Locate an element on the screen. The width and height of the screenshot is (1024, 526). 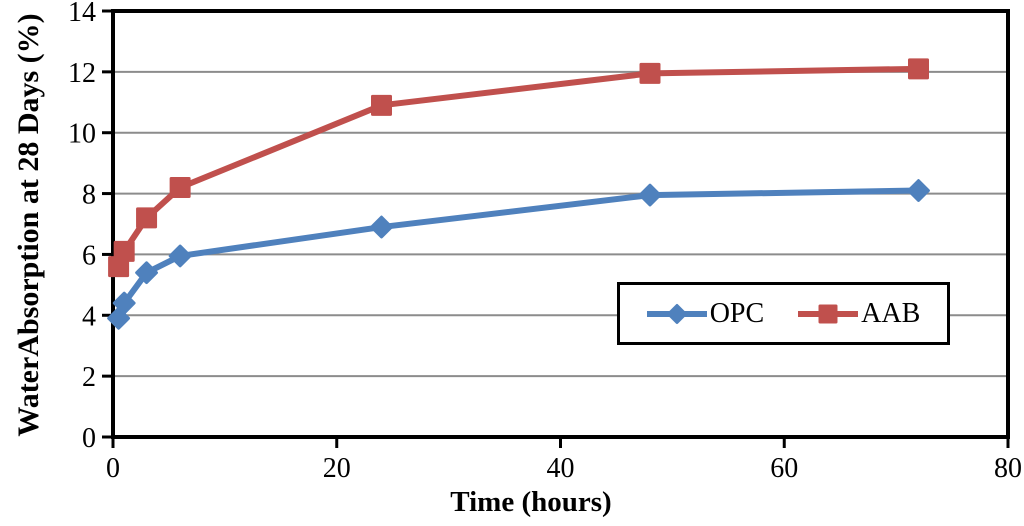
x-tick-label: 80 is located at coordinates (1008, 468).